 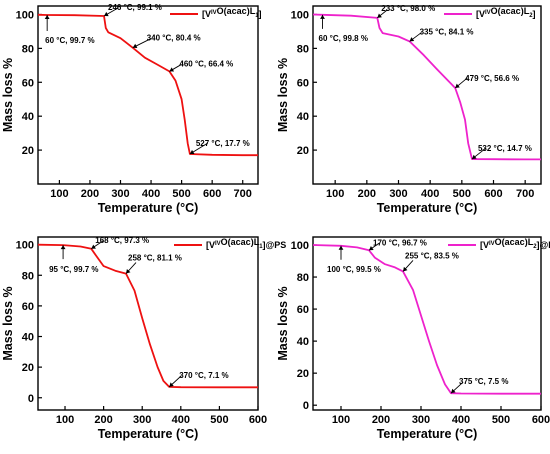 I want to click on annotation-label: 527 °C, 17.7 %, so click(x=223, y=143).